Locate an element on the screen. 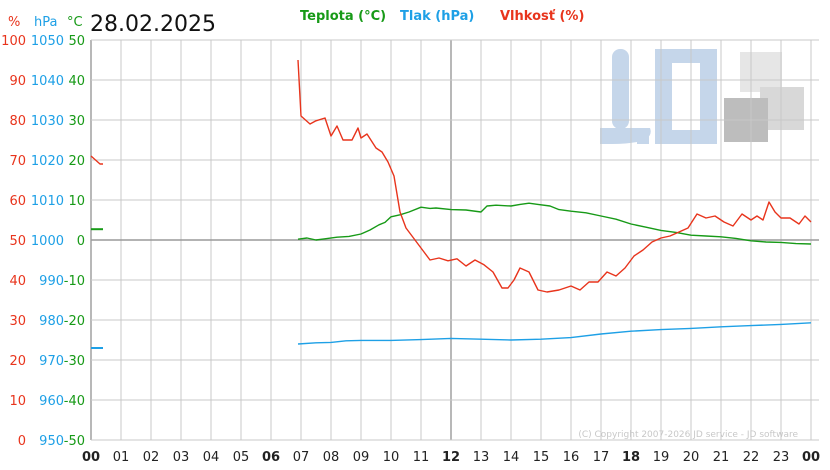 This screenshot has height=470, width=830. hour-tick: 17 is located at coordinates (601, 457).